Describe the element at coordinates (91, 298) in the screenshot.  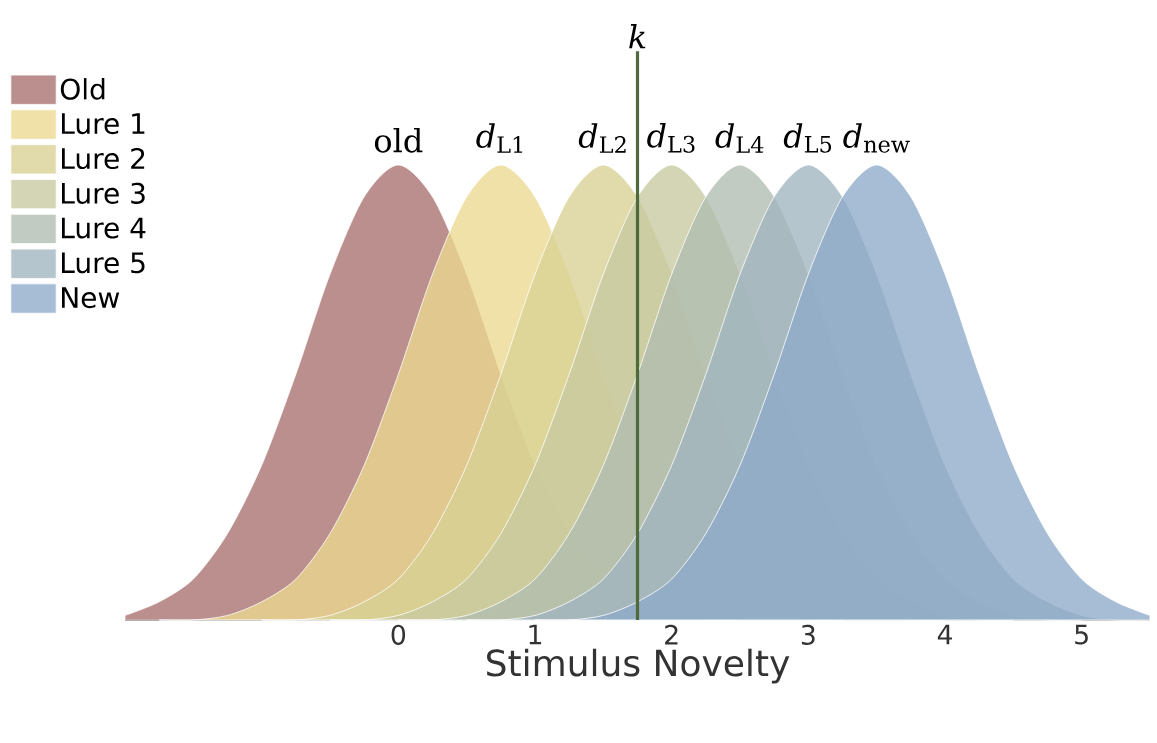
I see `legend-label: New` at that location.